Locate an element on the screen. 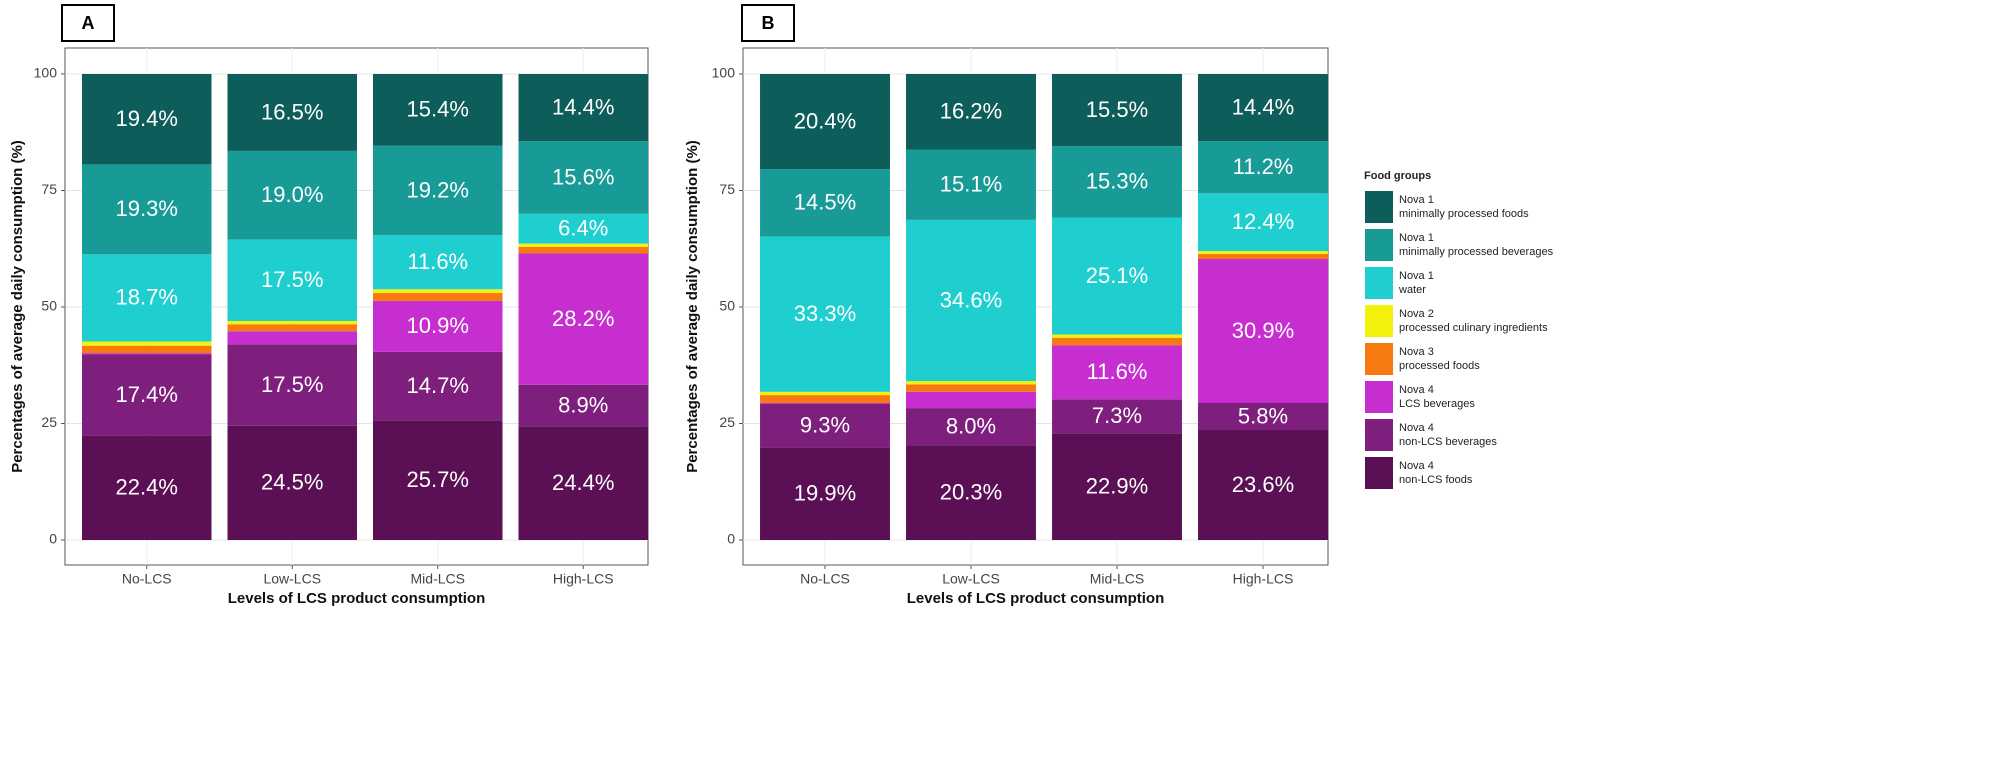 Image resolution: width=2000 pixels, height=781 pixels. data-label: 22.9% is located at coordinates (1117, 485).